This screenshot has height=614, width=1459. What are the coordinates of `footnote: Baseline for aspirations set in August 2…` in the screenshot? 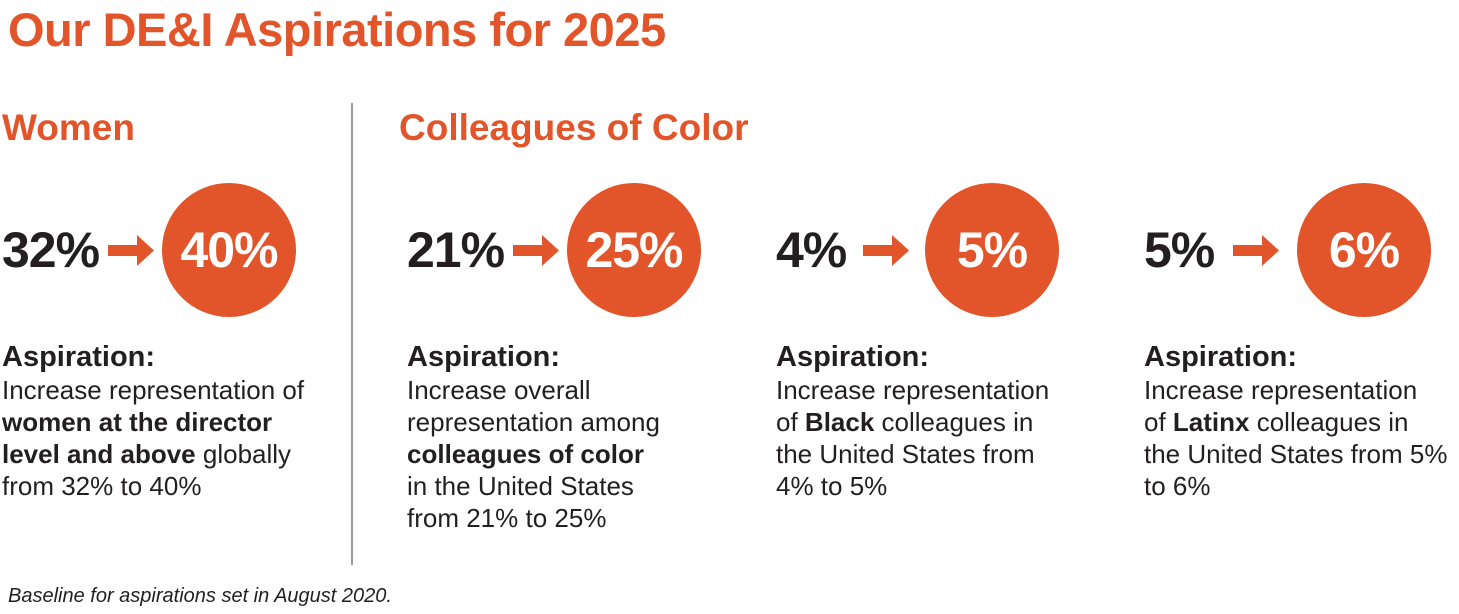 It's located at (200, 596).